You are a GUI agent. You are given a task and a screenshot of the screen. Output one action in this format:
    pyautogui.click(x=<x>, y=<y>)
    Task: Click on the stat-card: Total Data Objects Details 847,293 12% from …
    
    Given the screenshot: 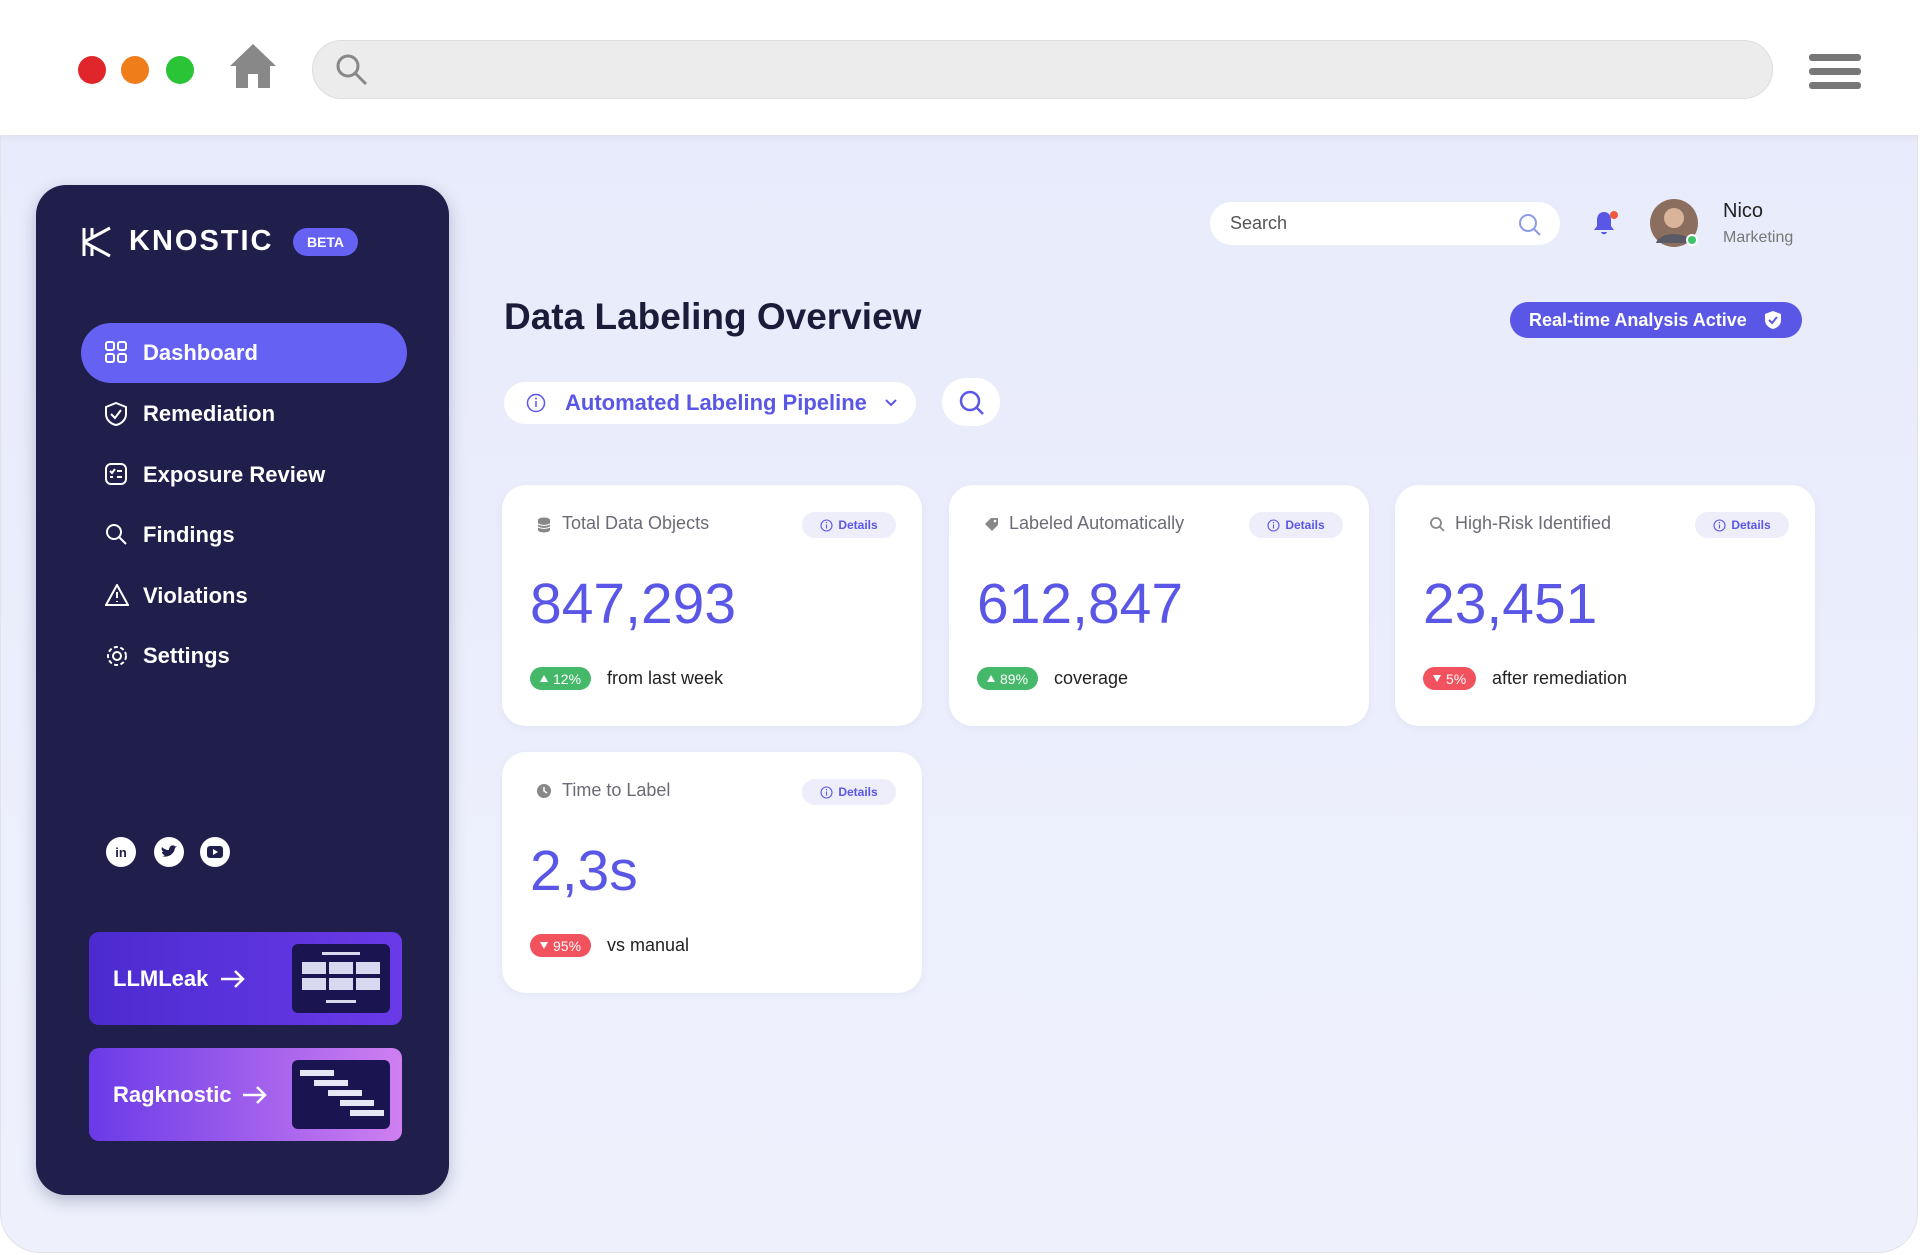 What is the action you would take?
    pyautogui.click(x=712, y=605)
    